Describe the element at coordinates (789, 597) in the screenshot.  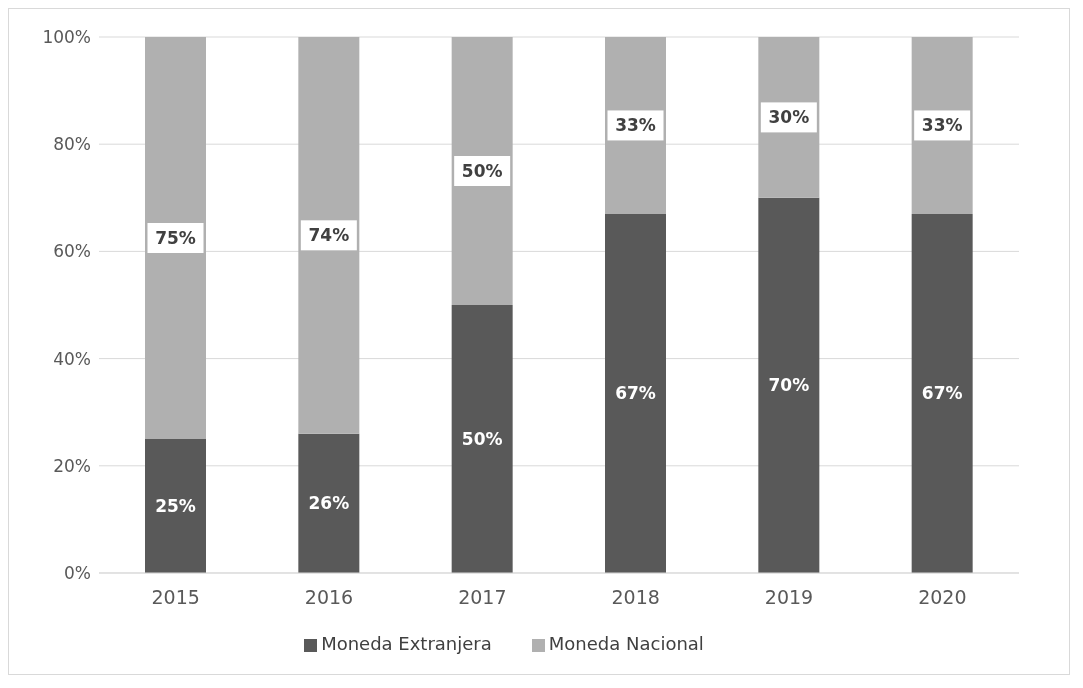
I see `x-tick-label: 2019` at that location.